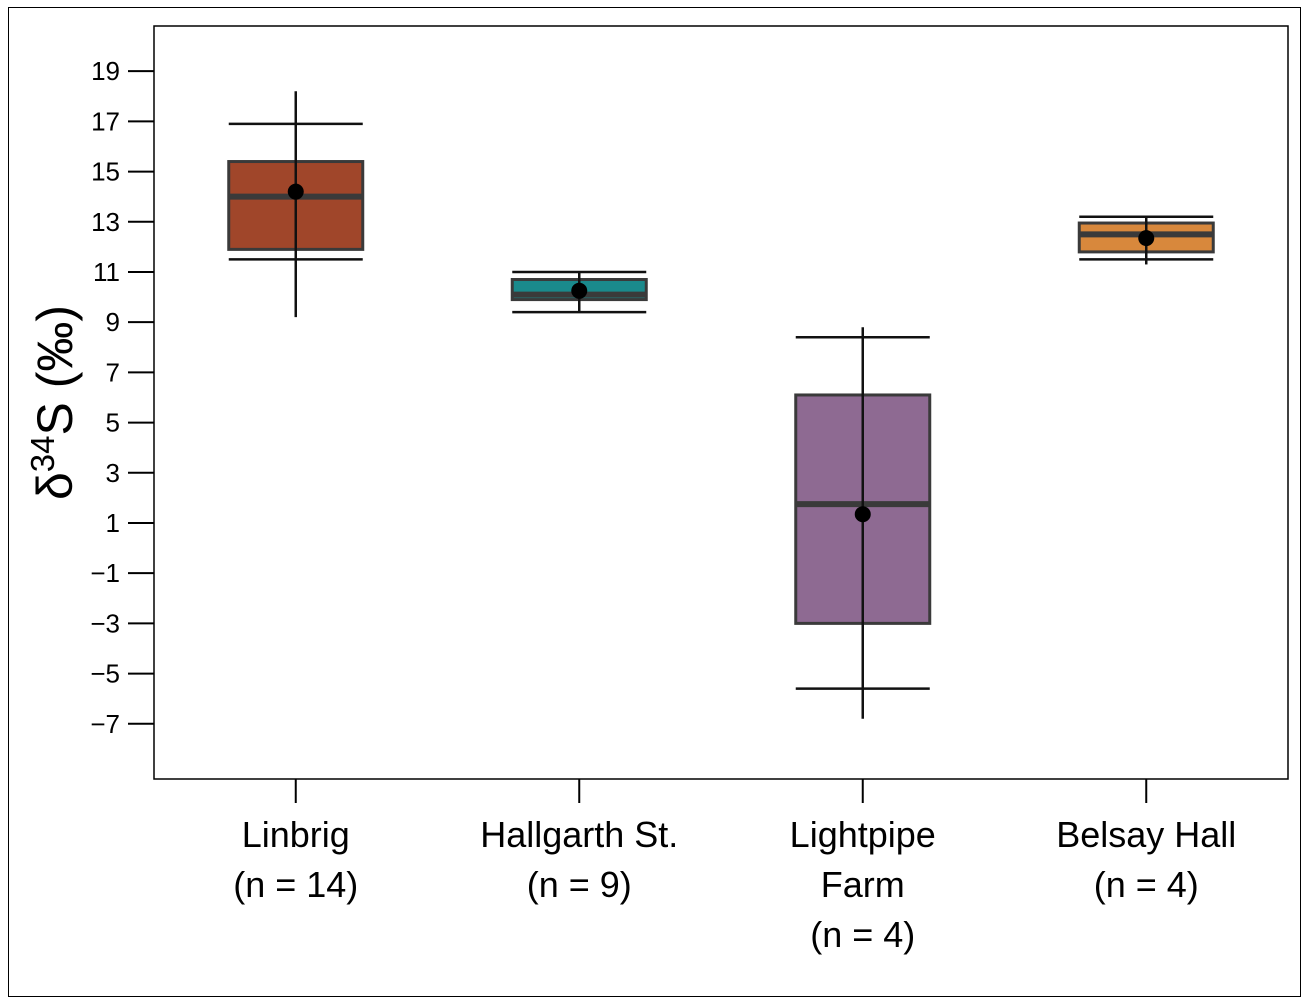  What do you see at coordinates (113, 423) in the screenshot?
I see `y-tick-label: 5` at bounding box center [113, 423].